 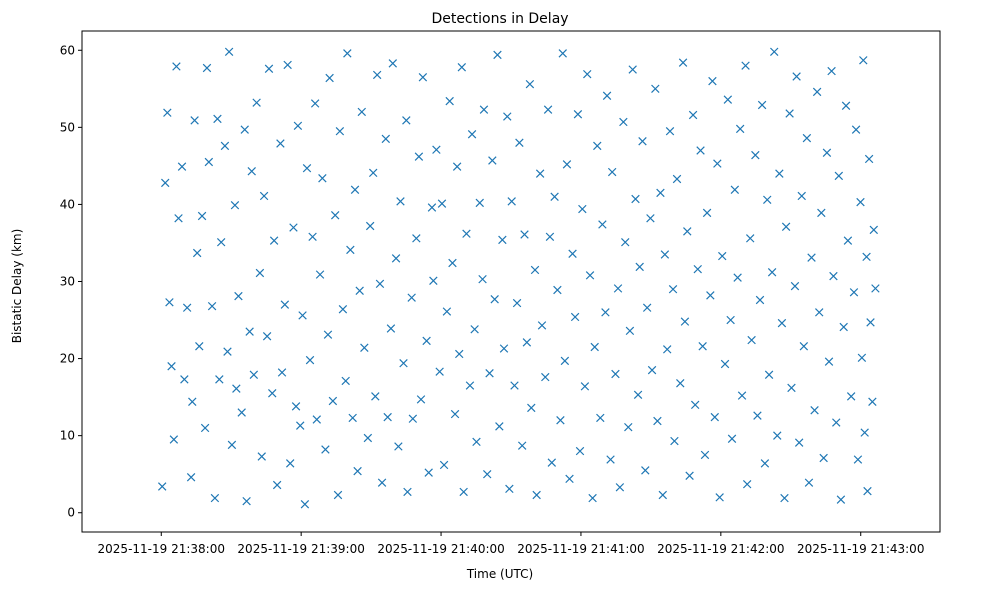 What do you see at coordinates (580, 549) in the screenshot?
I see `x-tick-label: 2025-11-19 21:41:00` at bounding box center [580, 549].